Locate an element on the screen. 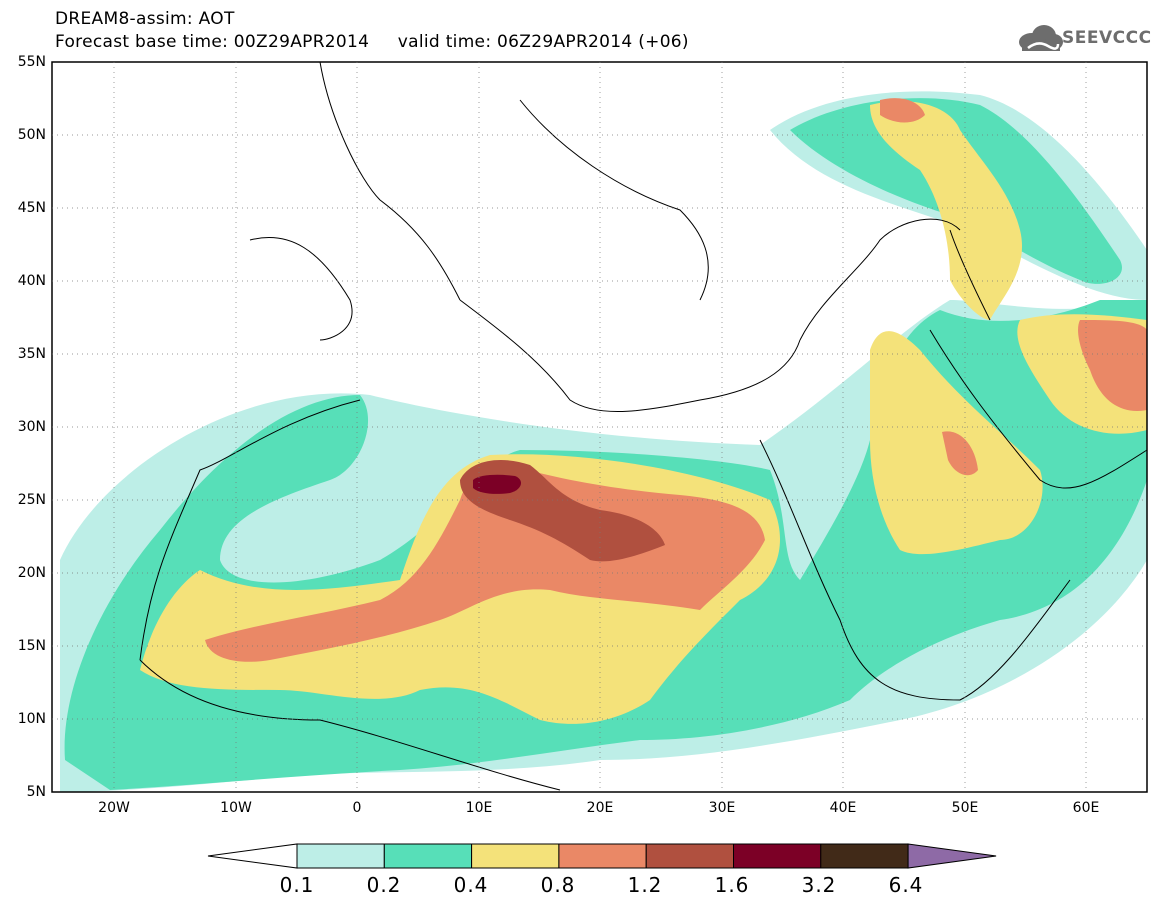 This screenshot has width=1165, height=905. lon-label: 30E is located at coordinates (722, 808).